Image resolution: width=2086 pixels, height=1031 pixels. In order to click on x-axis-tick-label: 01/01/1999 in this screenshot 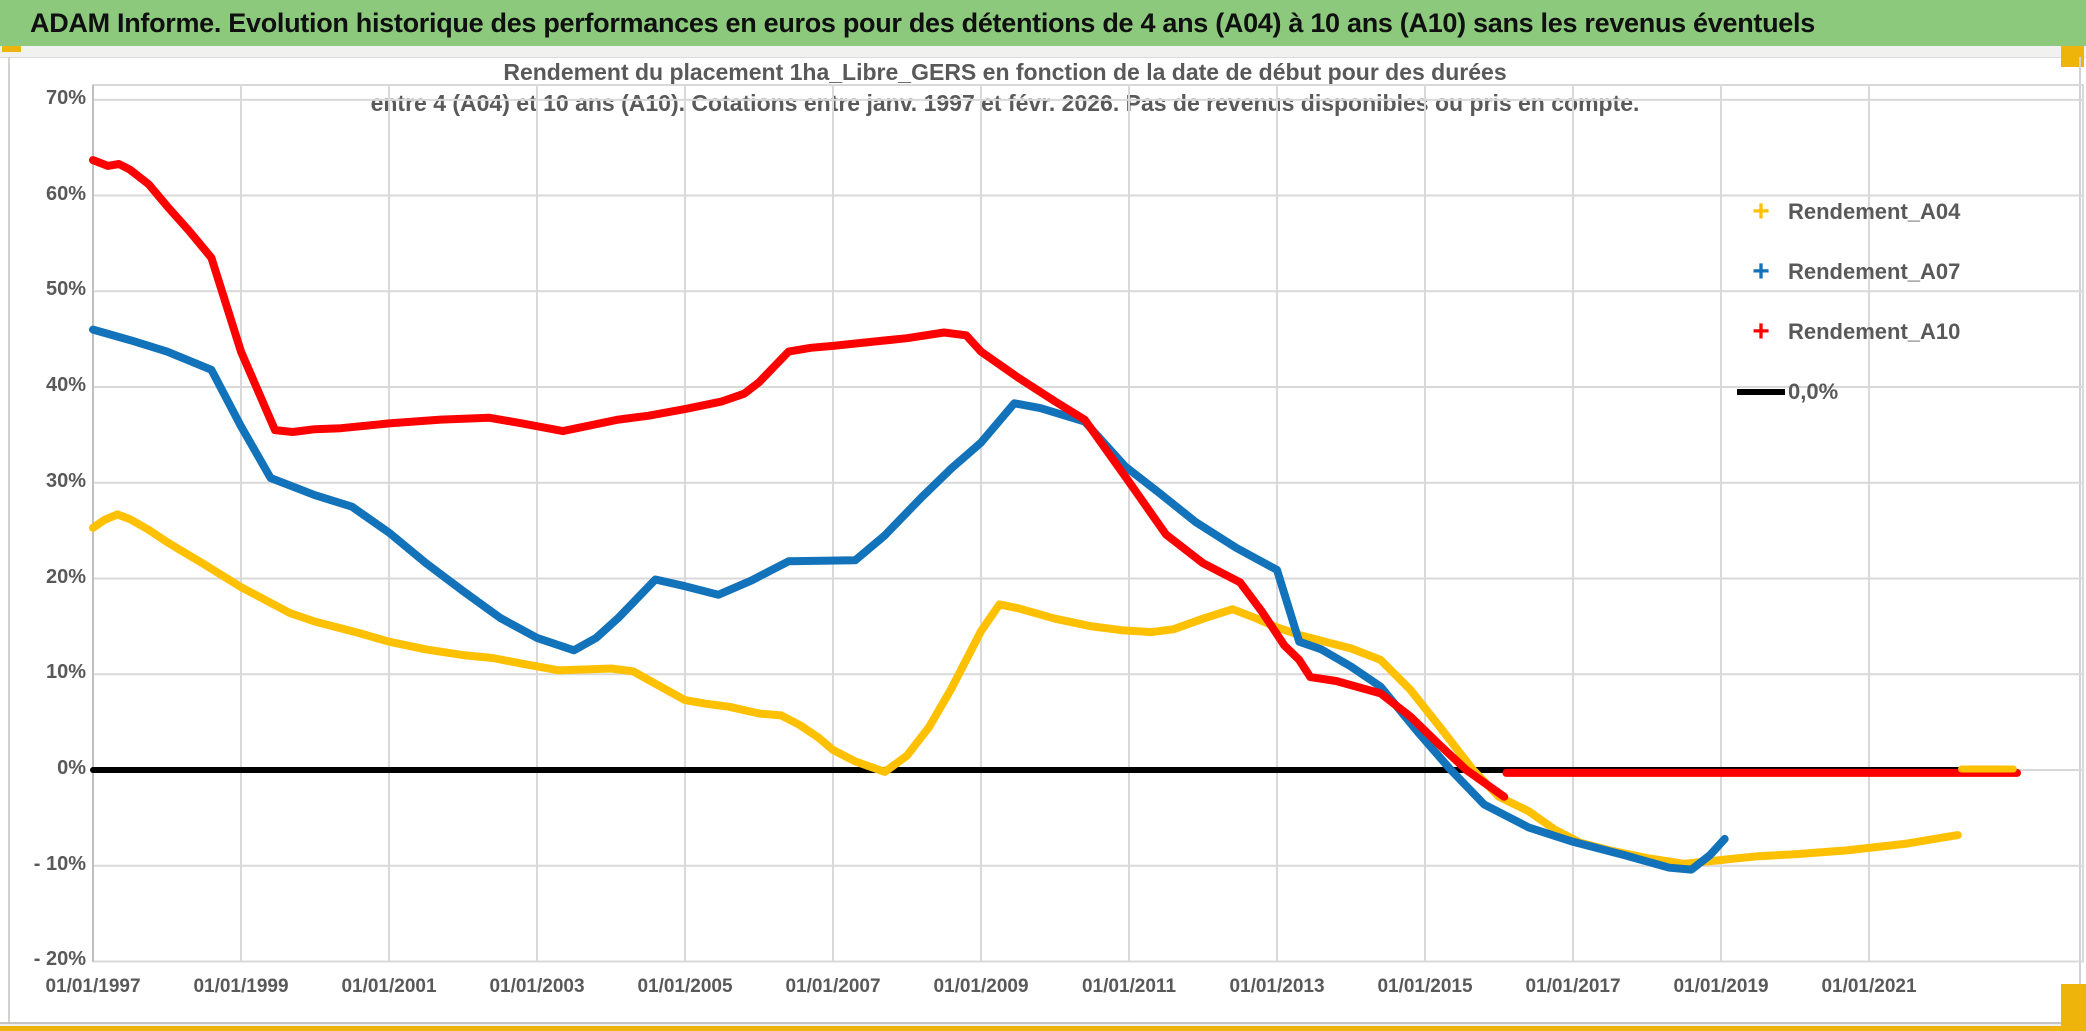, I will do `click(241, 986)`.